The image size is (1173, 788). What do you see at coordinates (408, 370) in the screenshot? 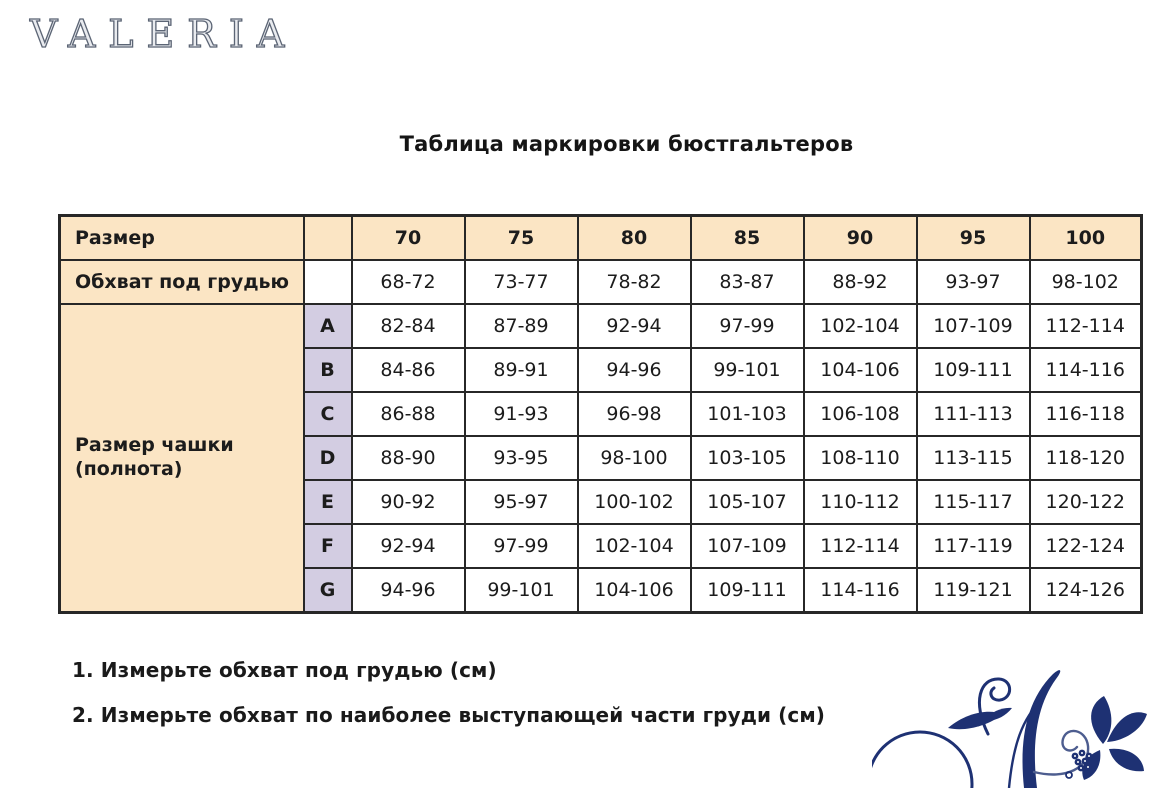
I see `cup-value: 84-86` at bounding box center [408, 370].